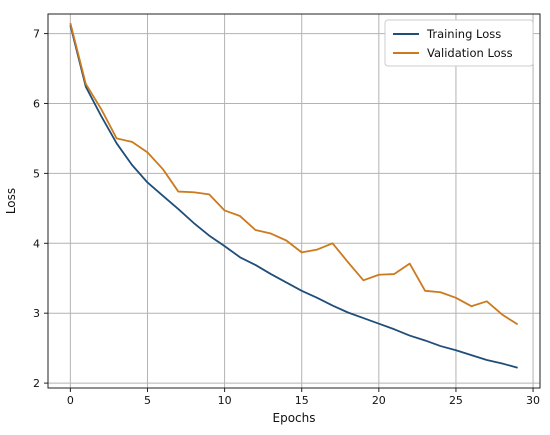 This screenshot has width=550, height=435. Describe the element at coordinates (470, 53) in the screenshot. I see `legend-label-validation-loss: Validation Loss` at that location.